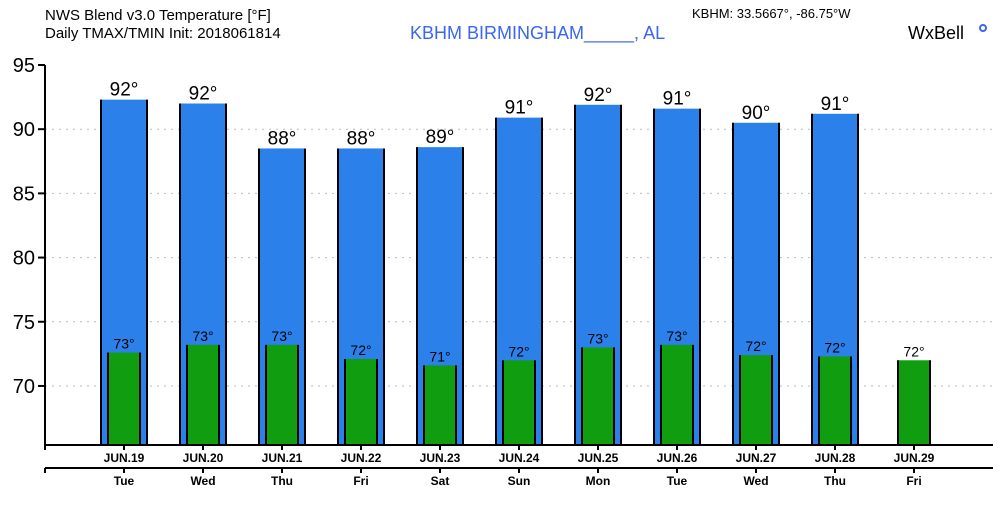 The image size is (1000, 505). What do you see at coordinates (756, 113) in the screenshot?
I see `data-label-tmax: 90°` at bounding box center [756, 113].